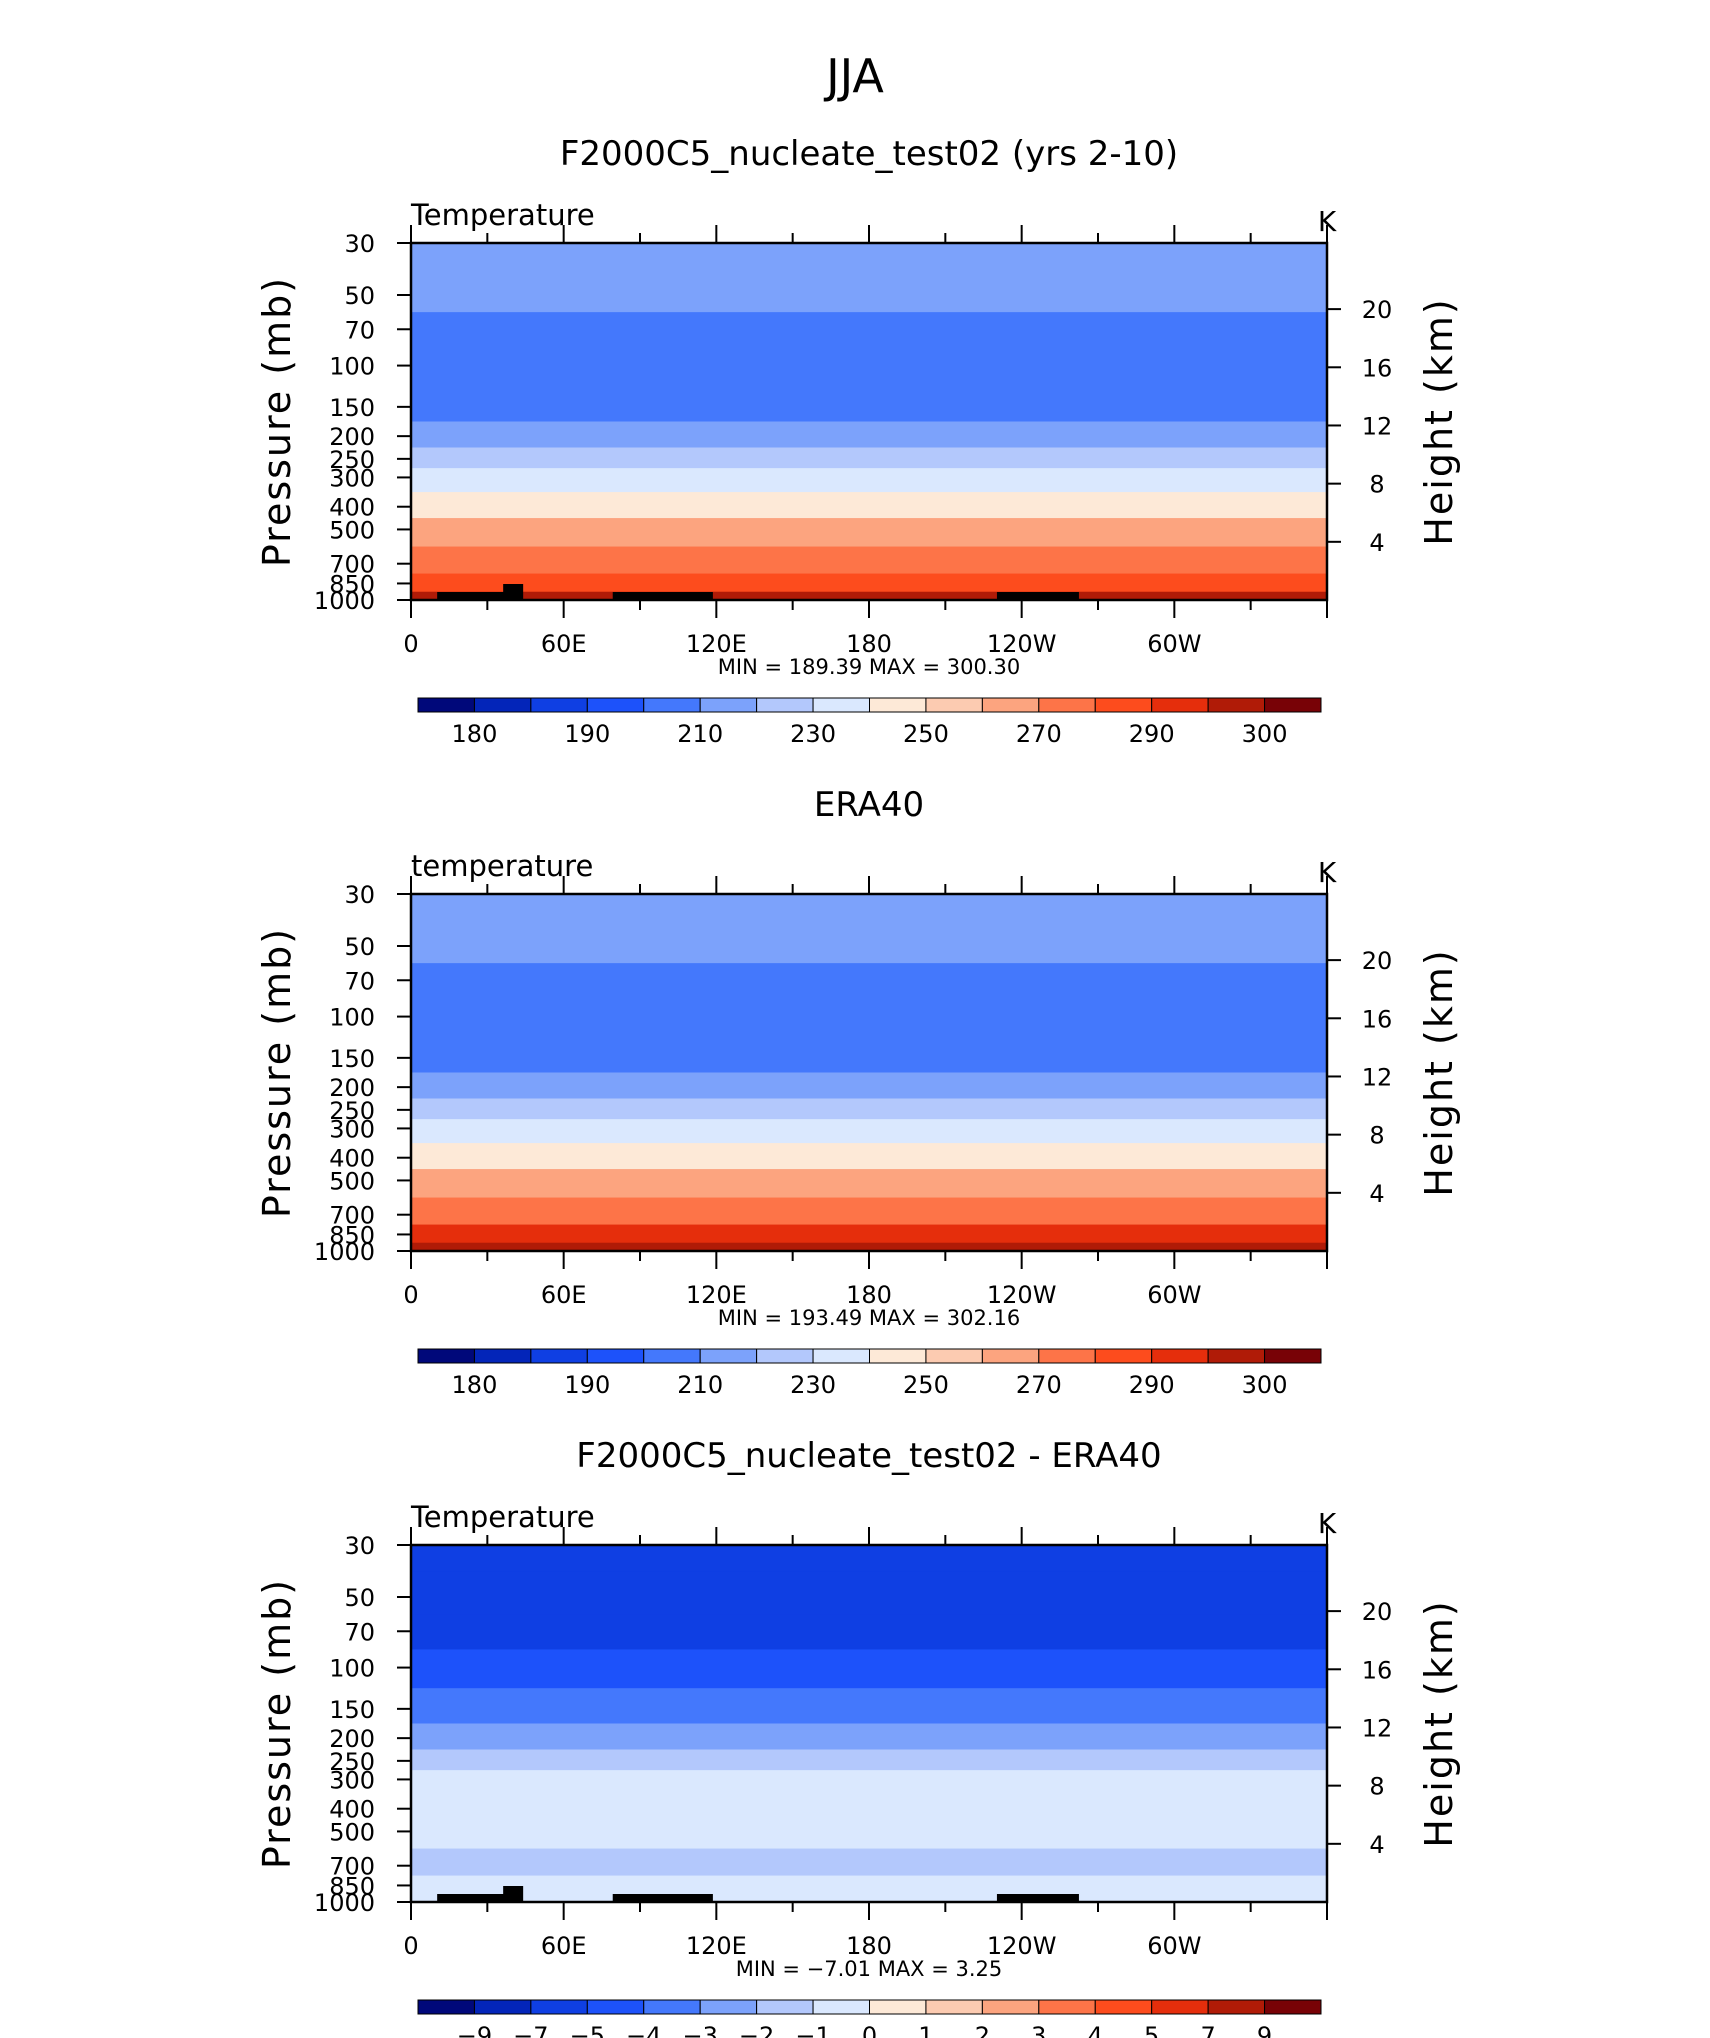 This screenshot has width=1710, height=2038. What do you see at coordinates (869, 1295) in the screenshot?
I see `x-tick-label: 180` at bounding box center [869, 1295].